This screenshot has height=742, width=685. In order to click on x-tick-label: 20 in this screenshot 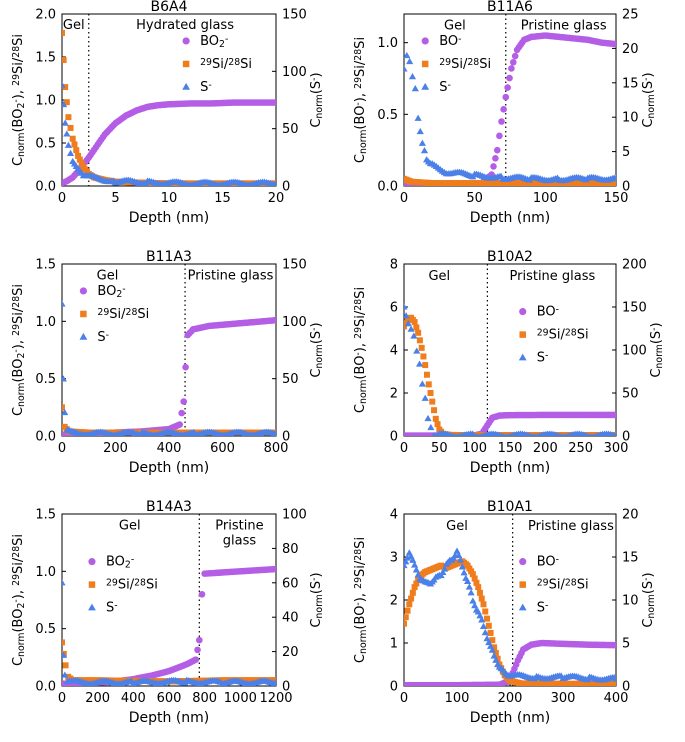, I will do `click(276, 198)`.